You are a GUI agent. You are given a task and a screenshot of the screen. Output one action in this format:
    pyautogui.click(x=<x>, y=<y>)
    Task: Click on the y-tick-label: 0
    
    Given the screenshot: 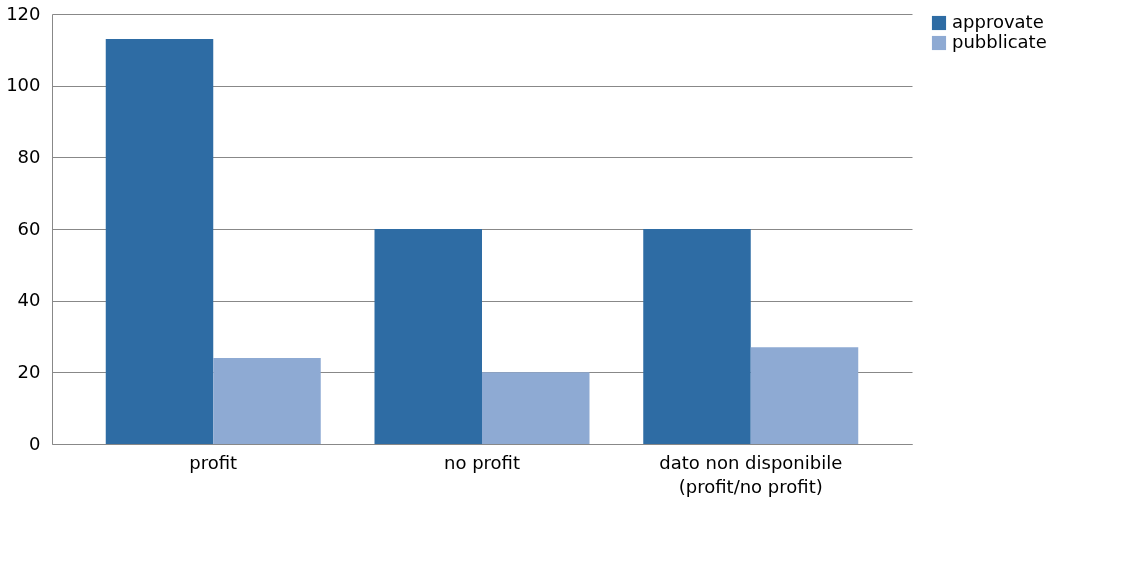 What is the action you would take?
    pyautogui.click(x=35, y=443)
    